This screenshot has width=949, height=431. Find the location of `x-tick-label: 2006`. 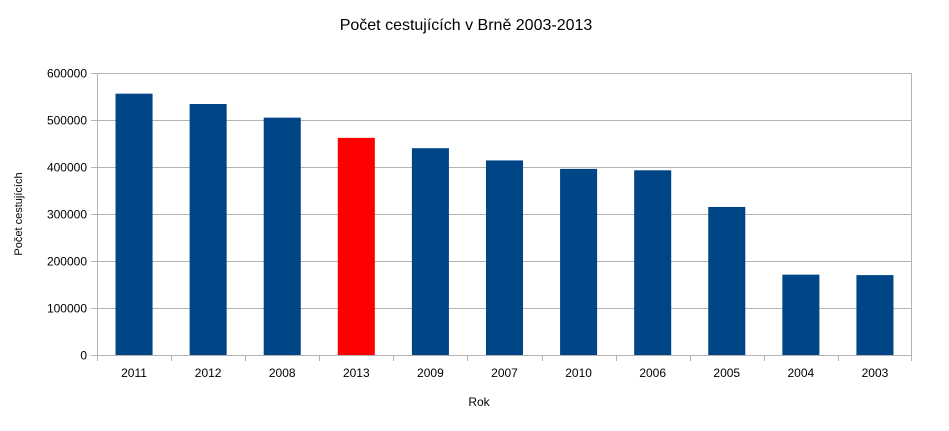

x-tick-label: 2006 is located at coordinates (652, 373).